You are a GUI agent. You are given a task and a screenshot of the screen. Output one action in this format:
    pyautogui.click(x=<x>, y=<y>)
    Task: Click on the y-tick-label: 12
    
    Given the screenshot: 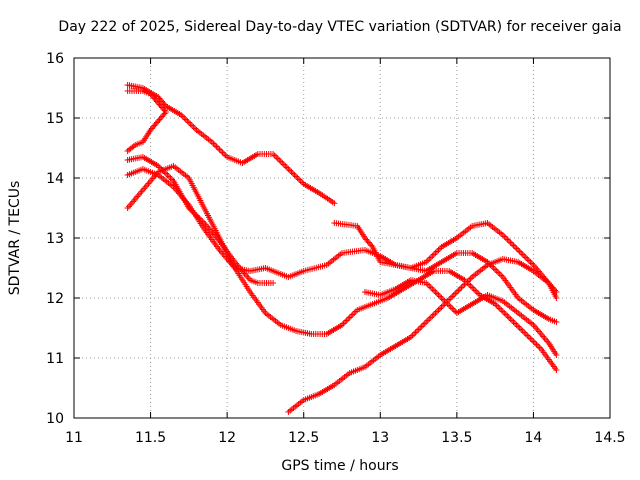 What is the action you would take?
    pyautogui.click(x=55, y=299)
    